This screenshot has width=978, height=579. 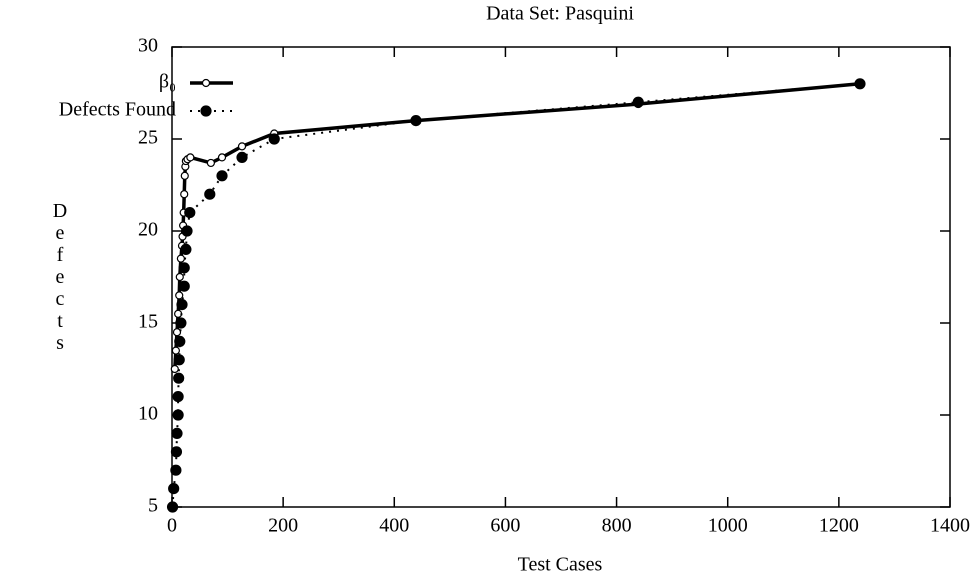 What do you see at coordinates (839, 526) in the screenshot?
I see `x-tick-label: 1200` at bounding box center [839, 526].